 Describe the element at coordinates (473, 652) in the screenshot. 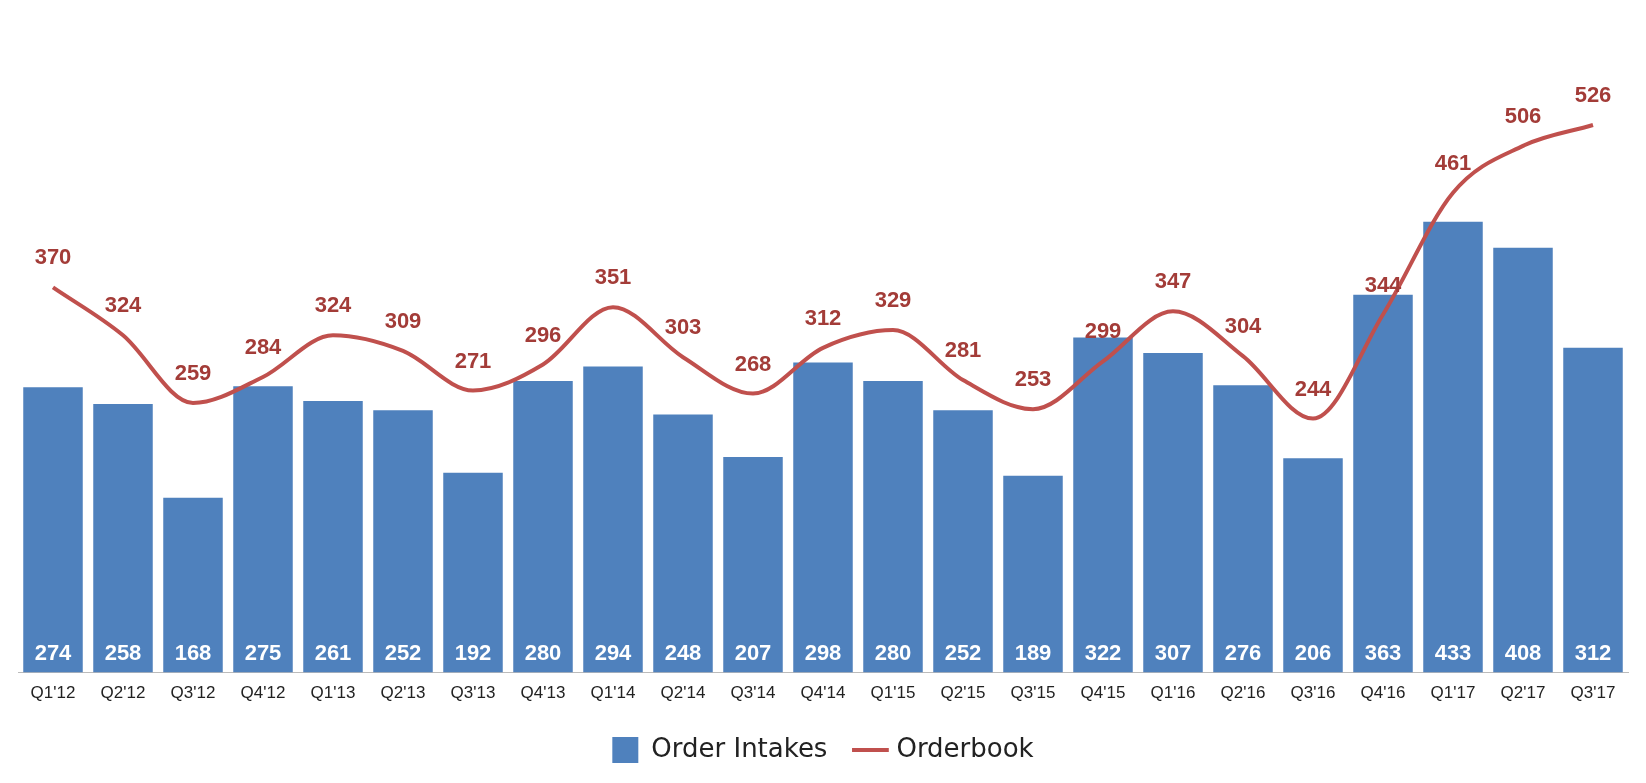

I see `data-label: 192` at that location.